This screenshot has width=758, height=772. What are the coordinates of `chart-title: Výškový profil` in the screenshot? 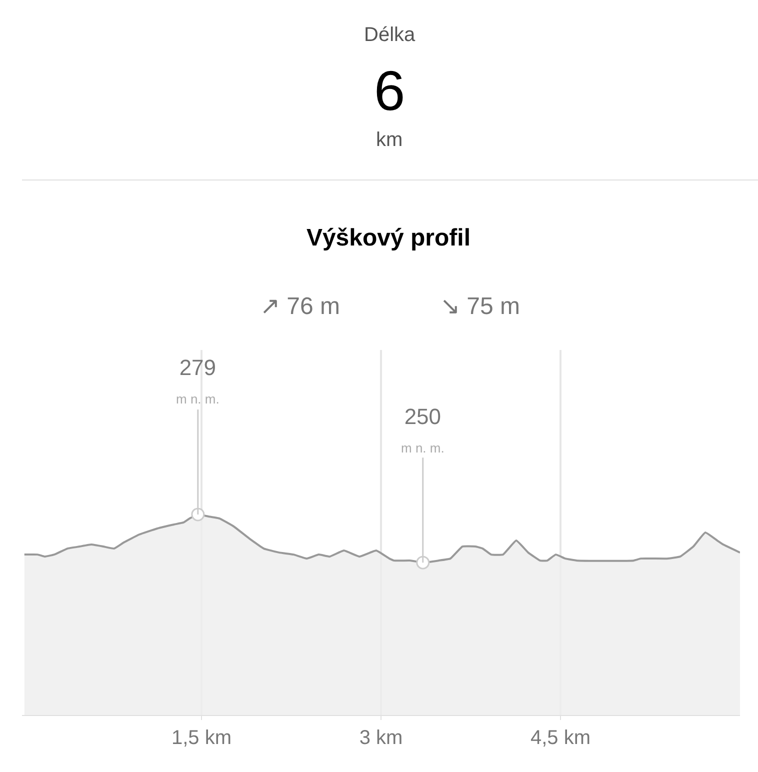 It's located at (388, 238).